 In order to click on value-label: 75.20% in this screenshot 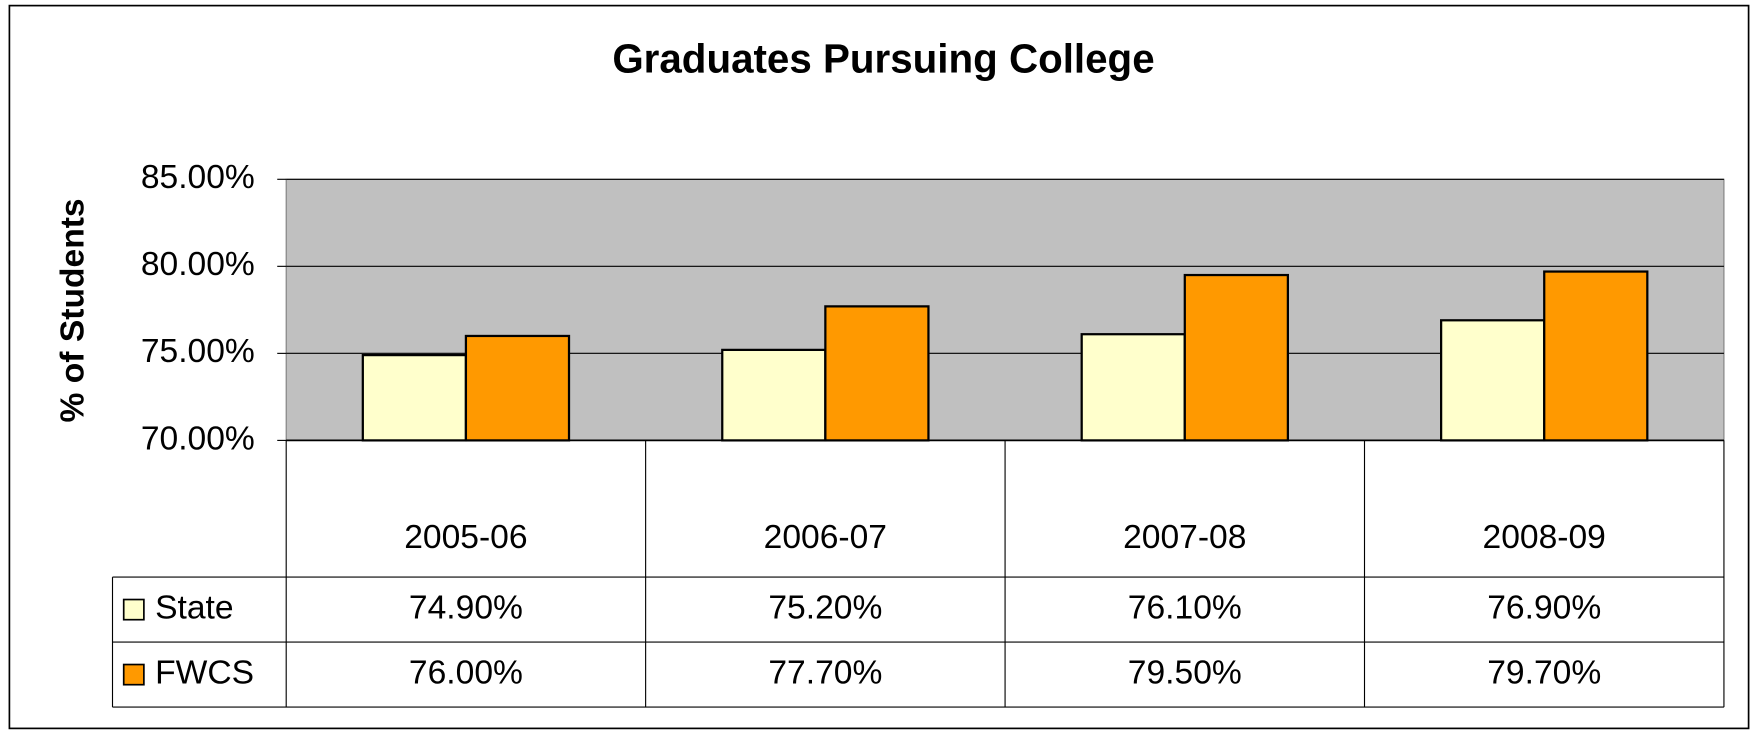, I will do `click(825, 607)`.